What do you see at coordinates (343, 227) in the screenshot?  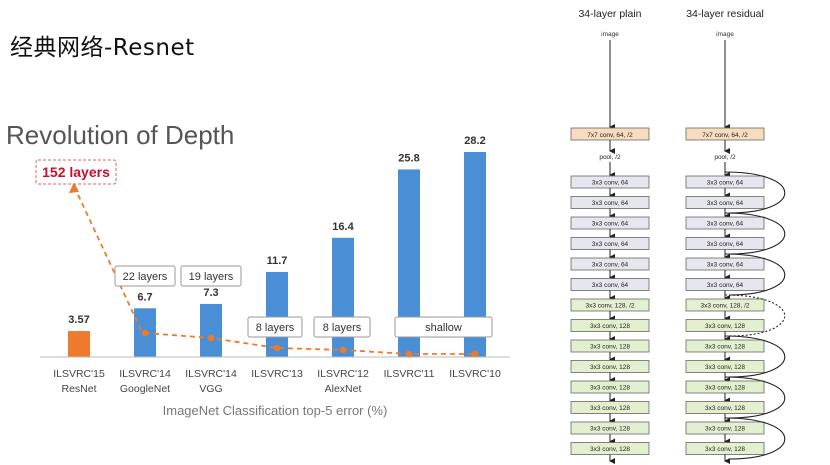 I see `bar-value-label: 16.4` at bounding box center [343, 227].